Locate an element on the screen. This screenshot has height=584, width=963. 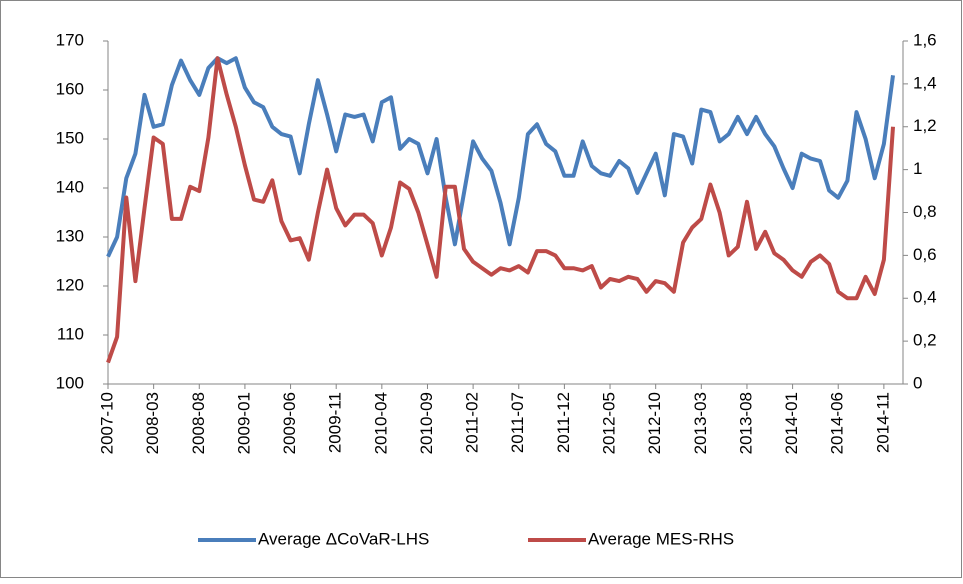
x-tick-label: 2011-07 is located at coordinates (517, 422).